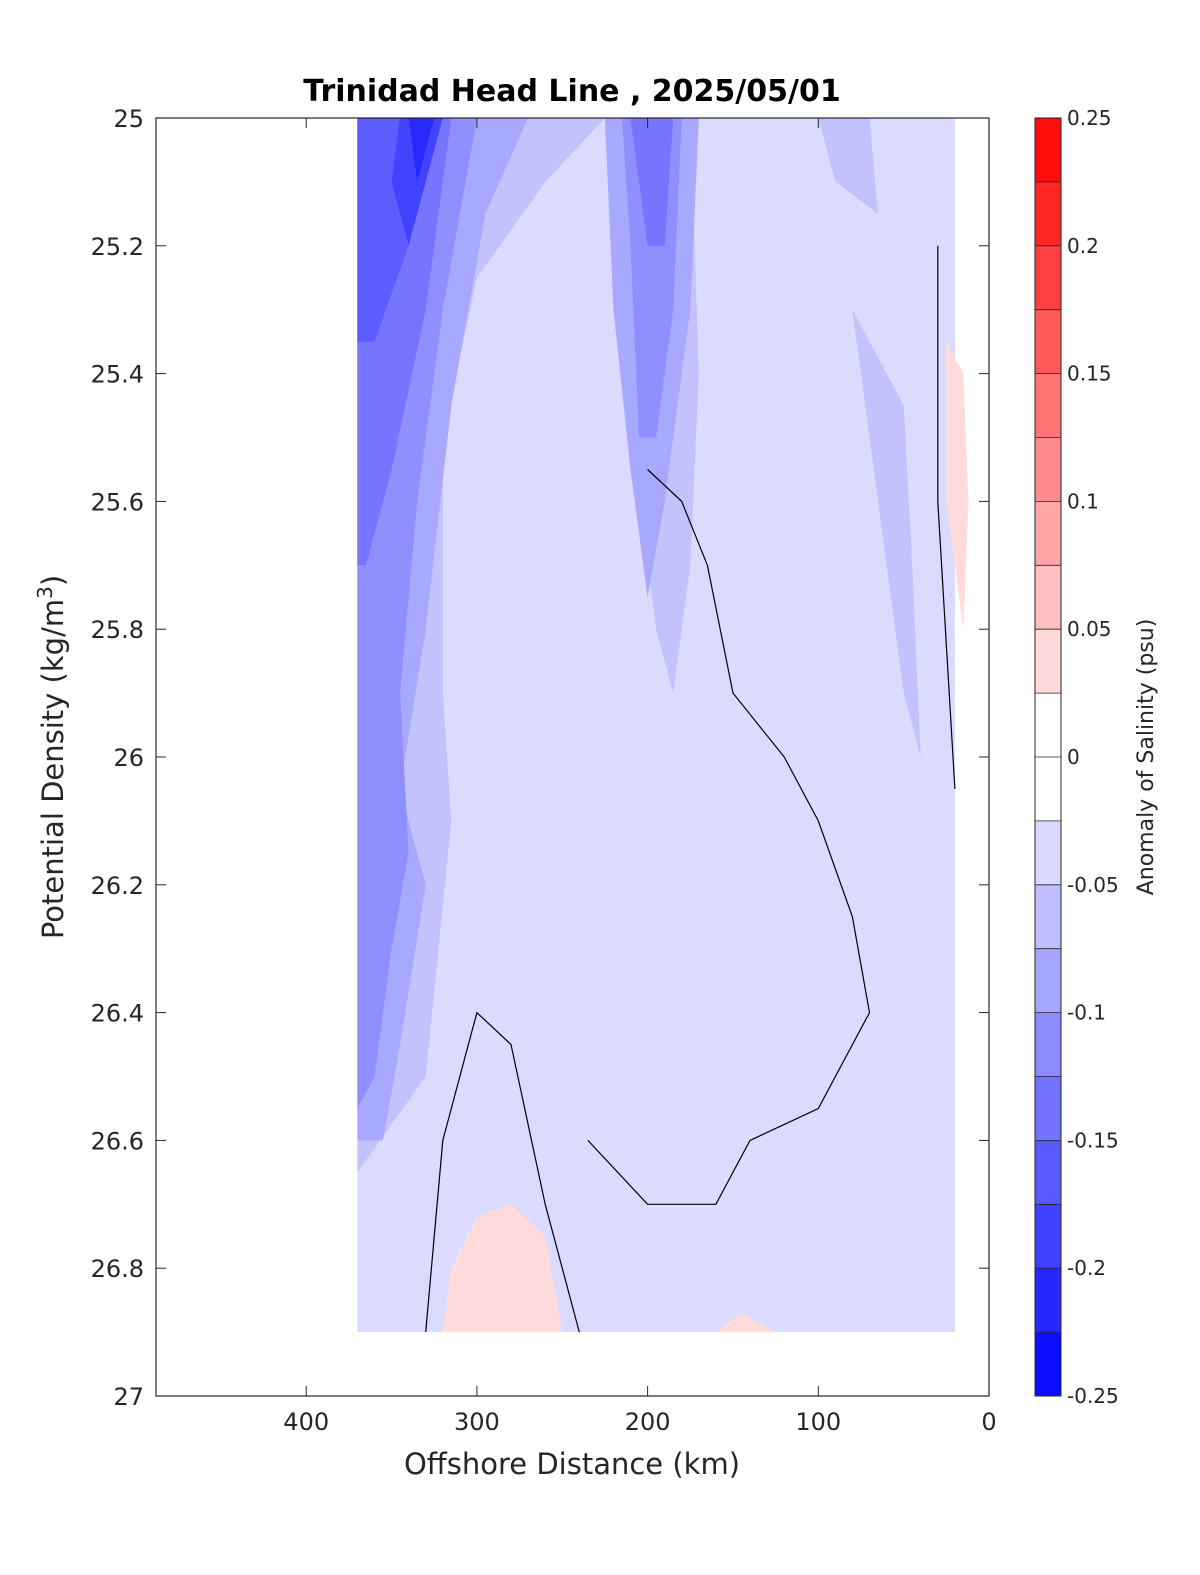 The width and height of the screenshot is (1200, 1575). I want to click on y-axis-label: Potential Density (kg/m3), so click(51, 757).